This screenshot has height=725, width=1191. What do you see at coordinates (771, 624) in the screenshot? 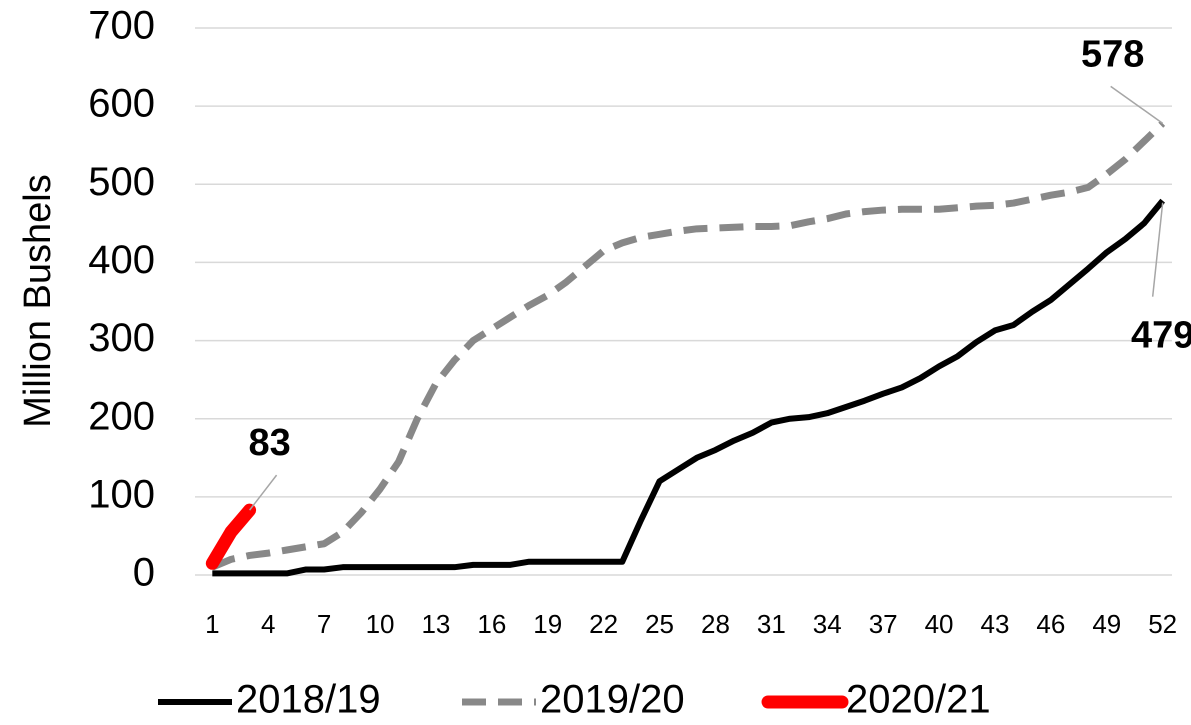
I see `x-tick-label: 31` at bounding box center [771, 624].